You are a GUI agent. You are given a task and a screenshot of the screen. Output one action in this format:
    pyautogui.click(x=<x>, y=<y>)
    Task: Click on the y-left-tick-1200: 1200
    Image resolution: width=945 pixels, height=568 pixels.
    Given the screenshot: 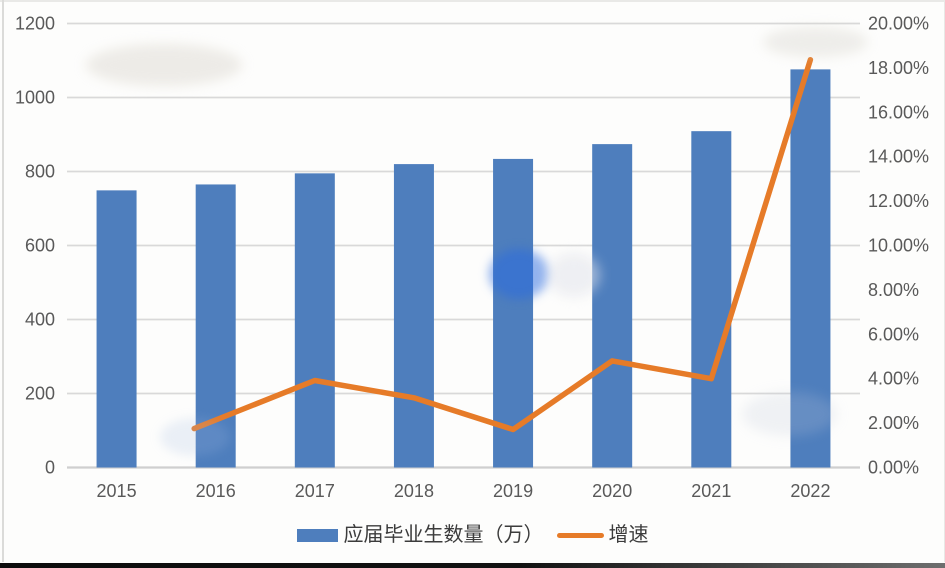 What is the action you would take?
    pyautogui.click(x=35, y=24)
    